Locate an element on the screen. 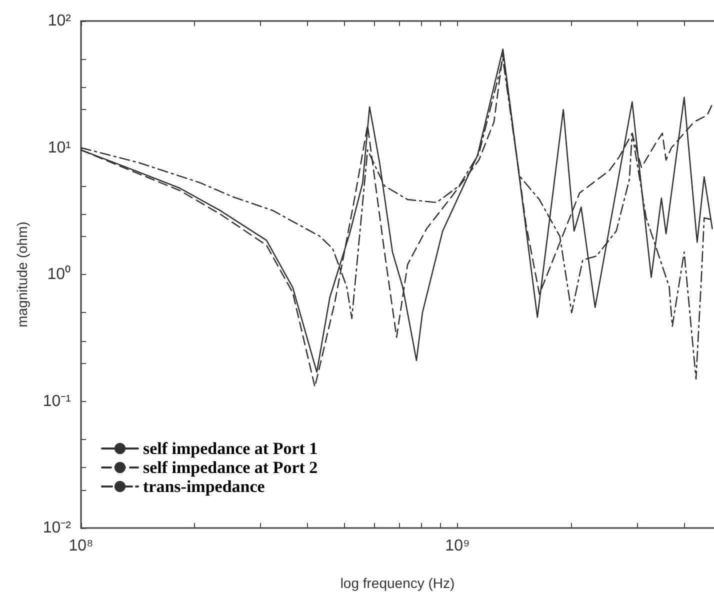 The height and width of the screenshot is (600, 714). legend-label: self impedance at Port 2 is located at coordinates (230, 467).